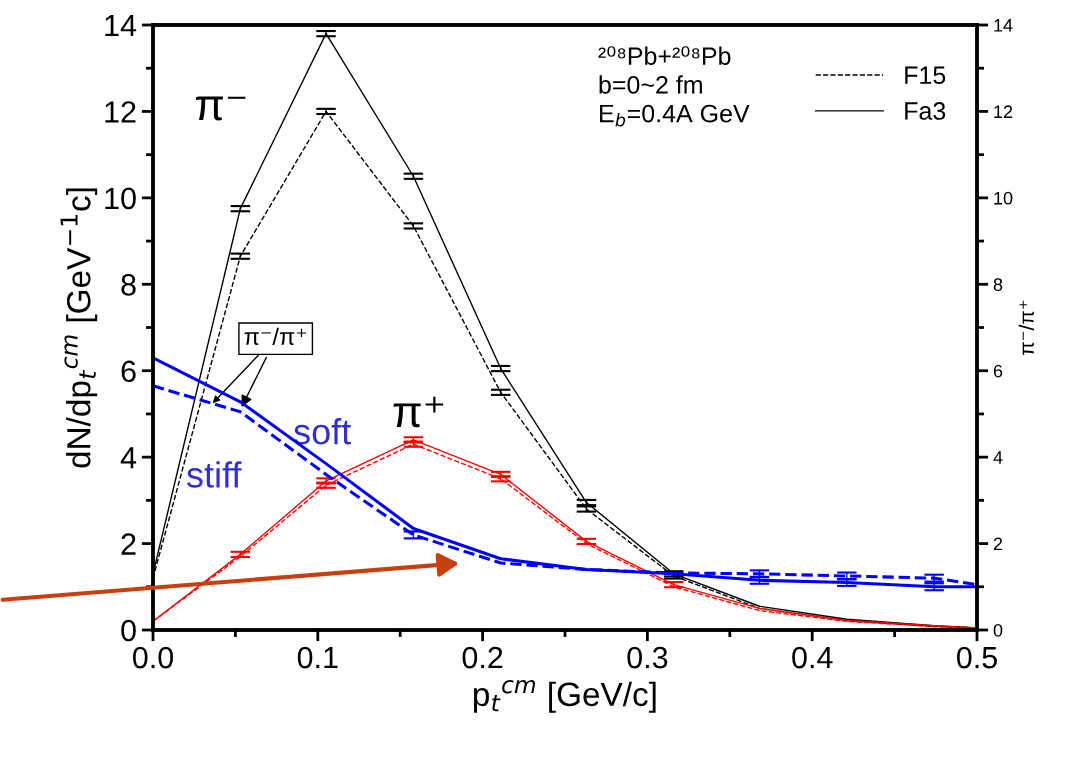 This screenshot has width=1072, height=757. I want to click on y-tick-label: 0, so click(128, 630).